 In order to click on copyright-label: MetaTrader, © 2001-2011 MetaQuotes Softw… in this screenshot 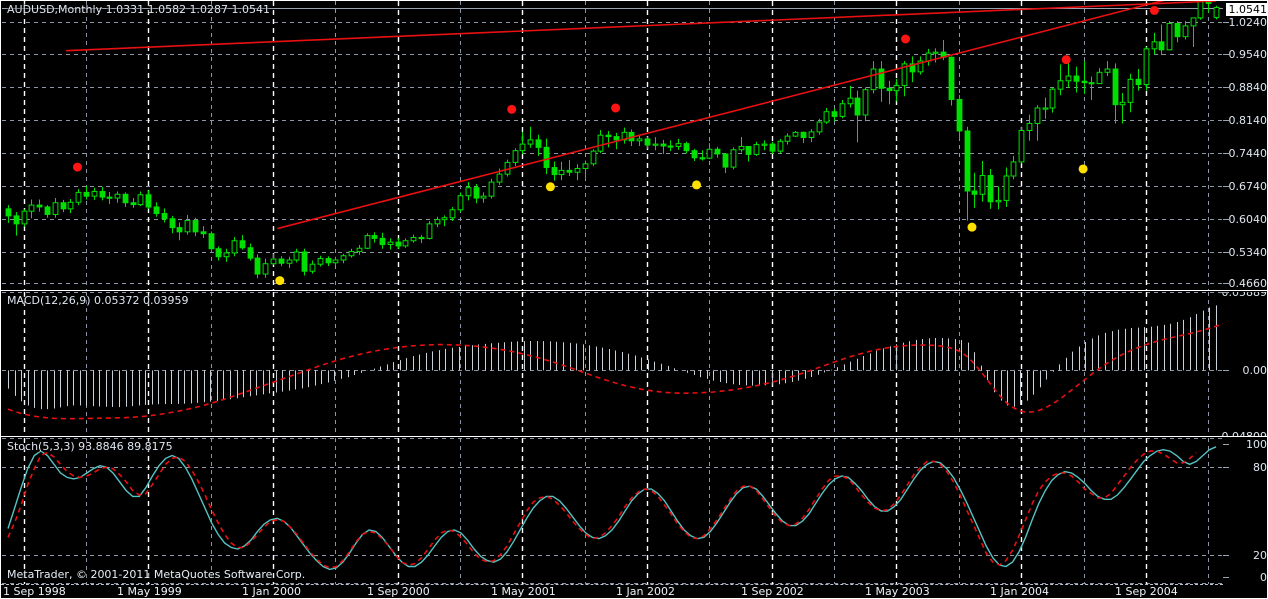, I will do `click(156, 574)`.